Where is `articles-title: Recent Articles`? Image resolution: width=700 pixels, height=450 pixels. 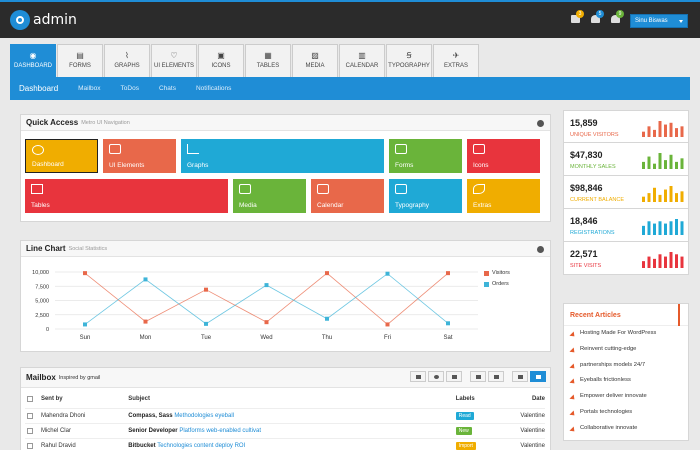 articles-title: Recent Articles is located at coordinates (626, 315).